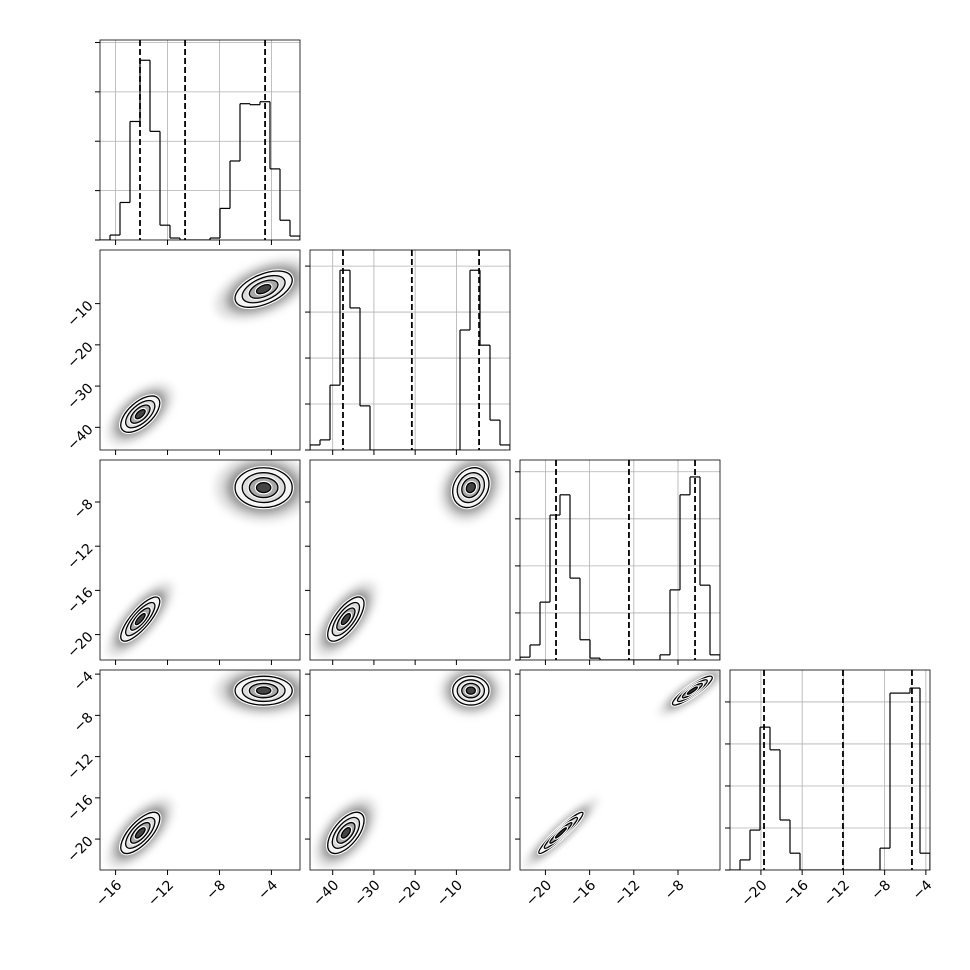 The image size is (970, 970). Describe the element at coordinates (80, 314) in the screenshot. I see `y-tick-label: −10` at that location.